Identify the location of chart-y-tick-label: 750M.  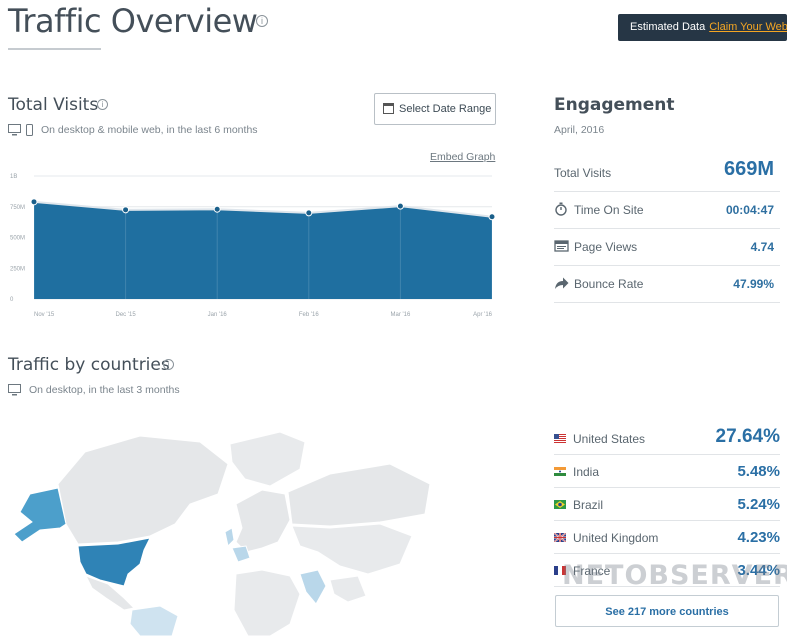
(17, 208).